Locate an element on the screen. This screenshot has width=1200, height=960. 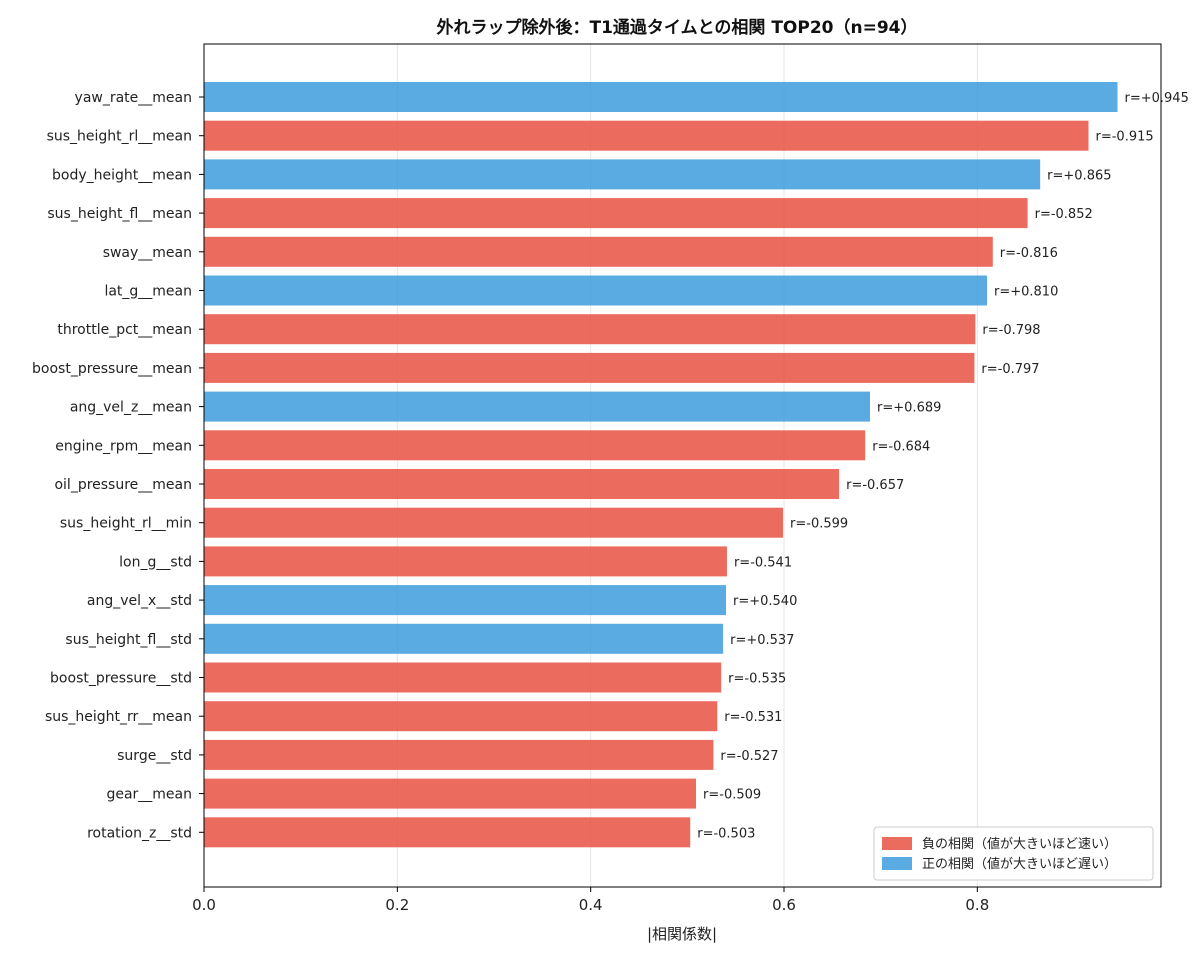
legend-swatch-negative is located at coordinates (897, 843).